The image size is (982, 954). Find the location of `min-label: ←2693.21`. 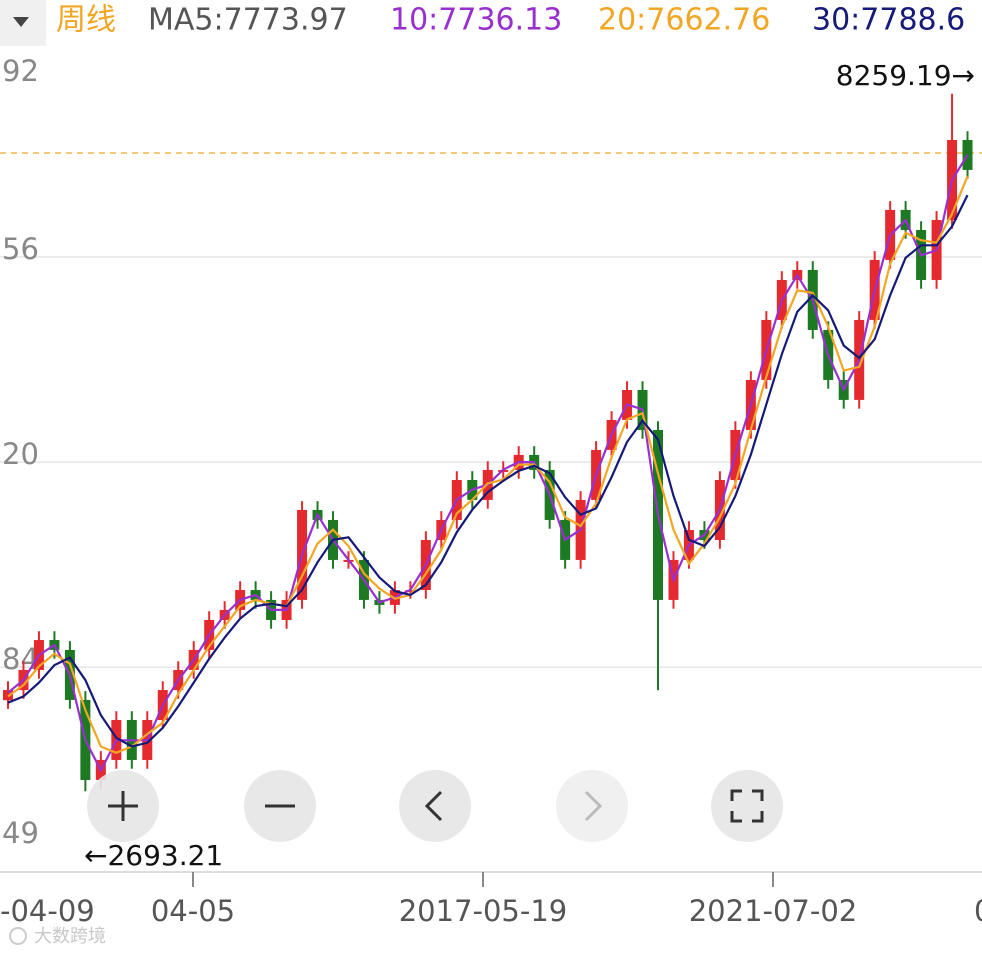

min-label: ←2693.21 is located at coordinates (153, 855).